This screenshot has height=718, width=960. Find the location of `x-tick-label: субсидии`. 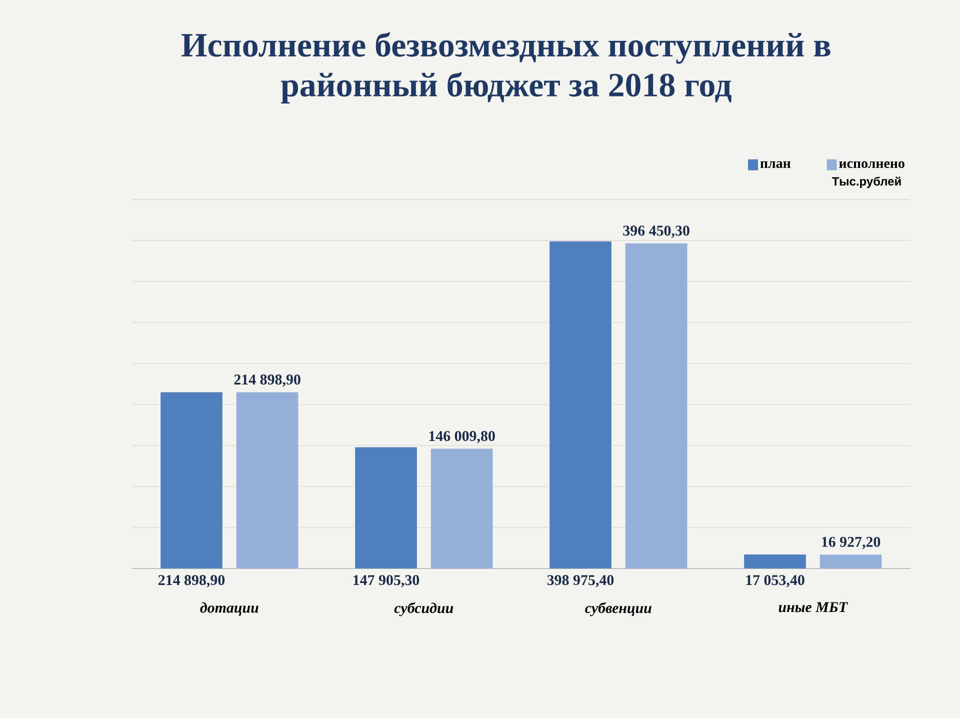

x-tick-label: субсидии is located at coordinates (424, 609).